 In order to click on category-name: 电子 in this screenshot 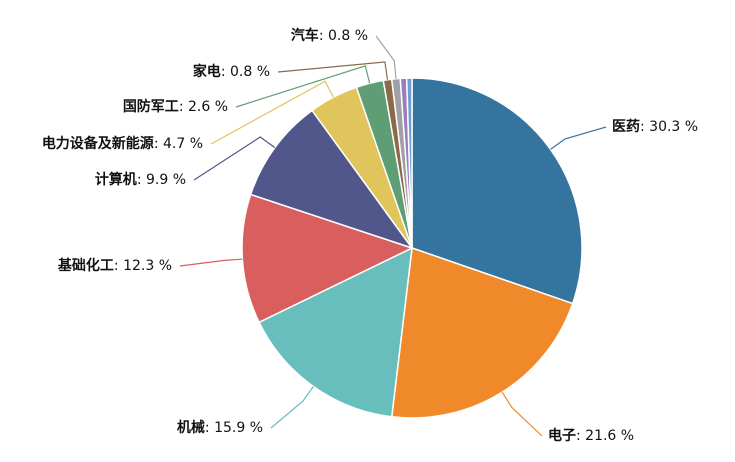, I will do `click(562, 435)`.